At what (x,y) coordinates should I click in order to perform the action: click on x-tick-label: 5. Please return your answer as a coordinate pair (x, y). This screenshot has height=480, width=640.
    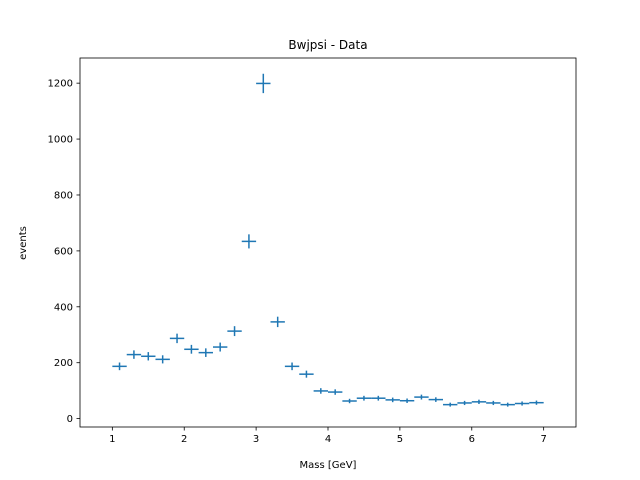
    Looking at the image, I should click on (400, 439).